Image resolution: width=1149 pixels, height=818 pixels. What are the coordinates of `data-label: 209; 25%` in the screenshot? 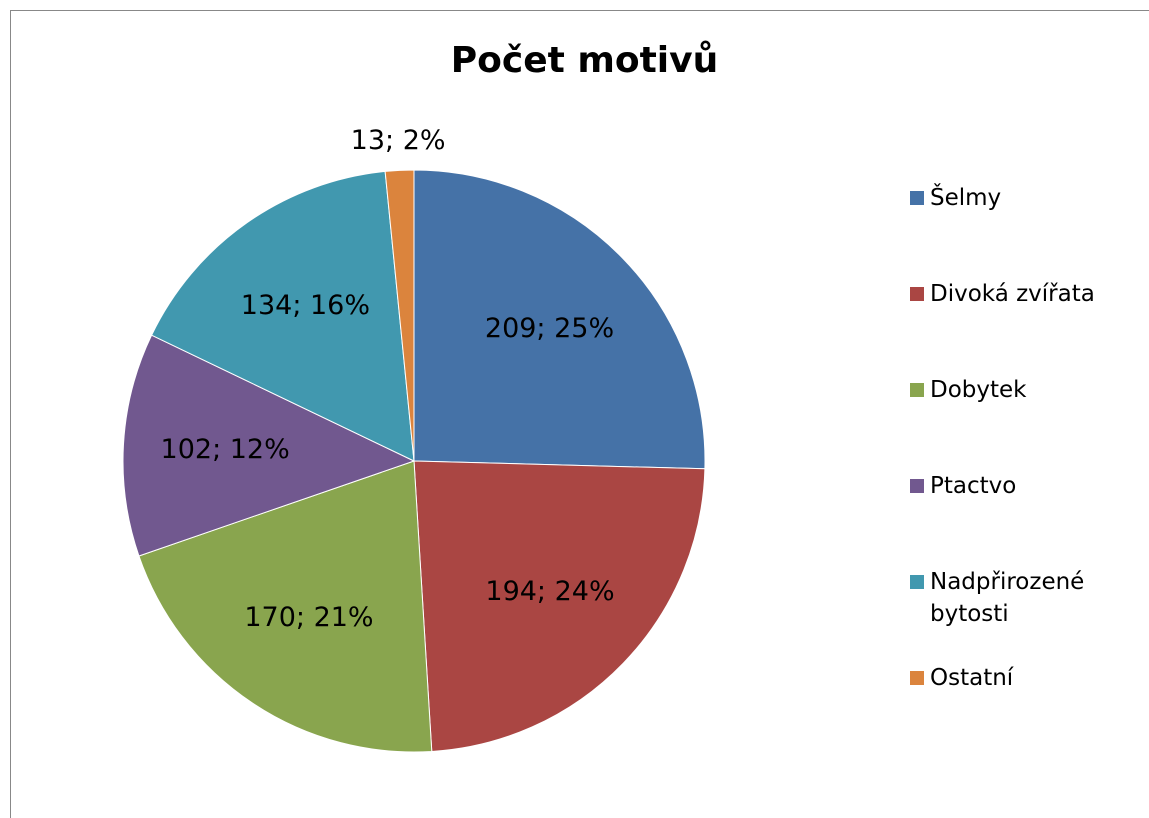 It's located at (549, 329).